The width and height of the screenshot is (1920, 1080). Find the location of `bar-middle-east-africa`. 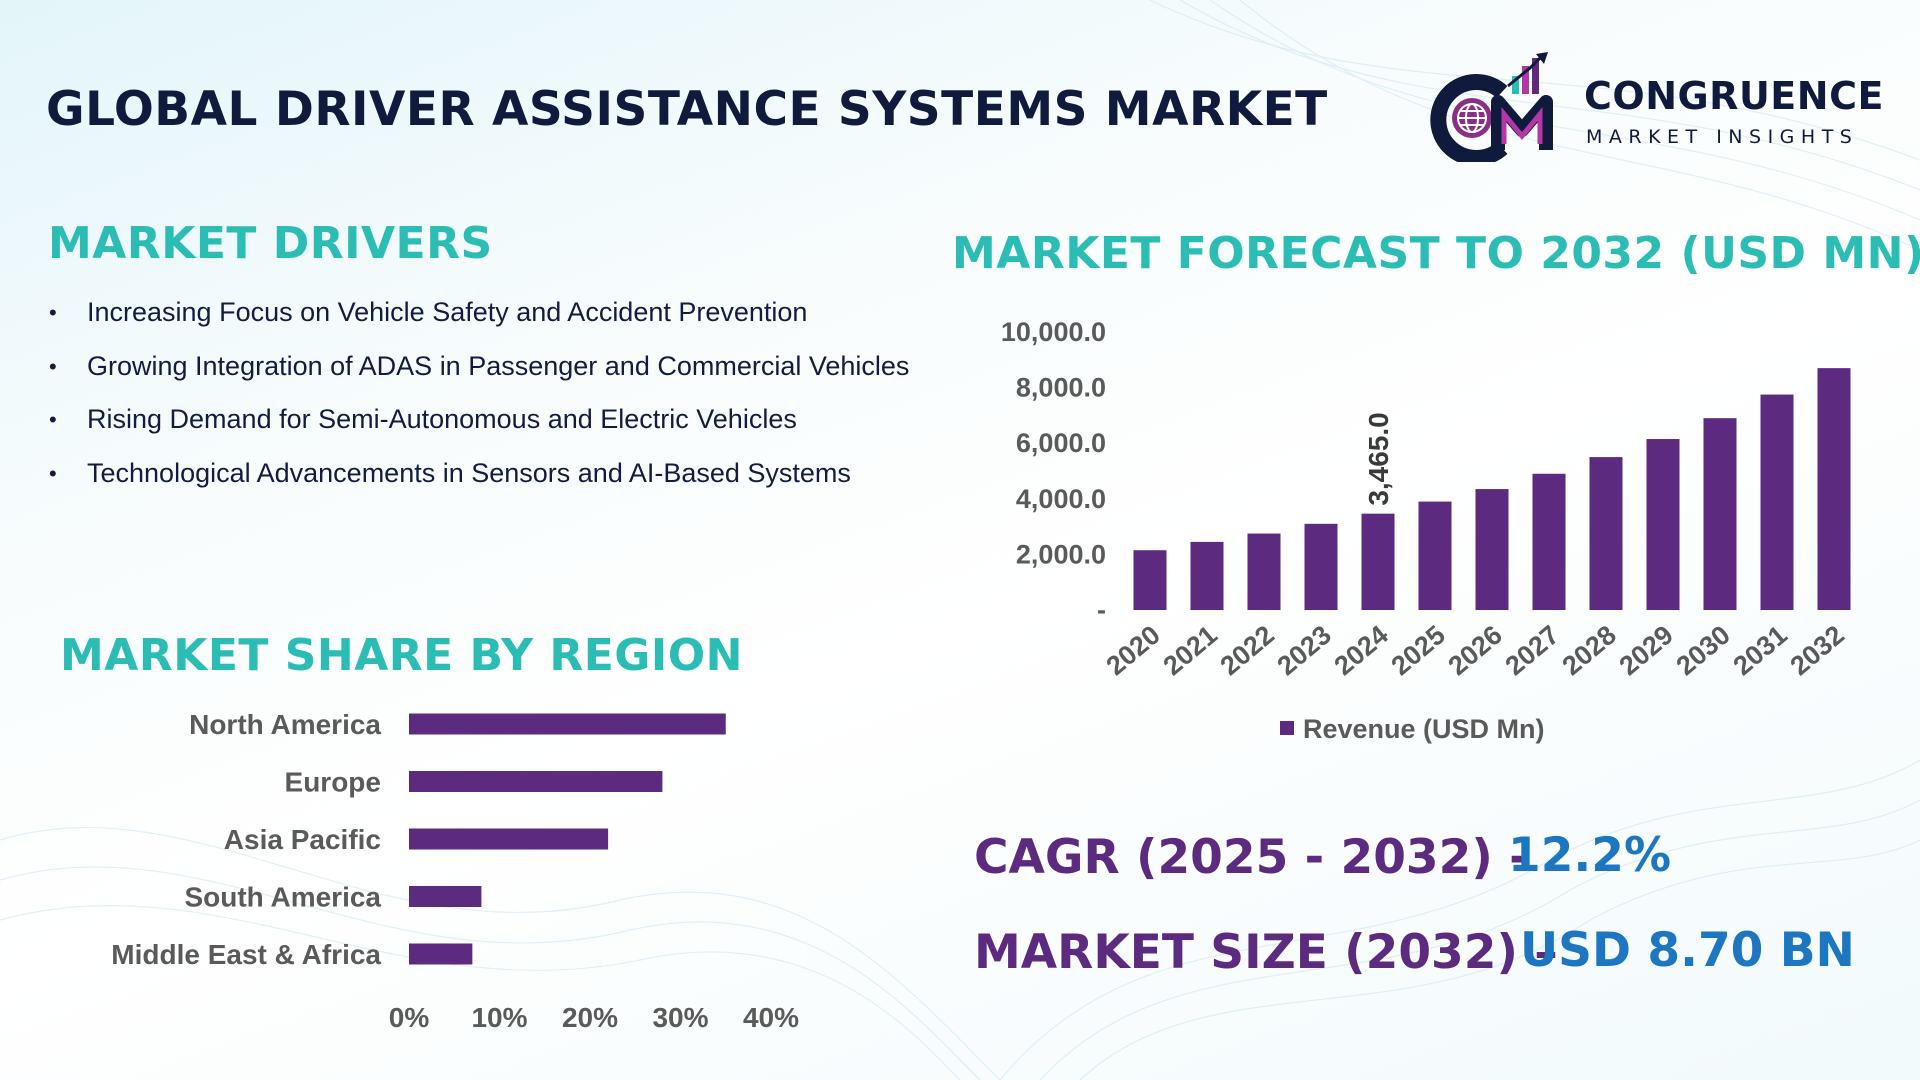

bar-middle-east-africa is located at coordinates (441, 954).